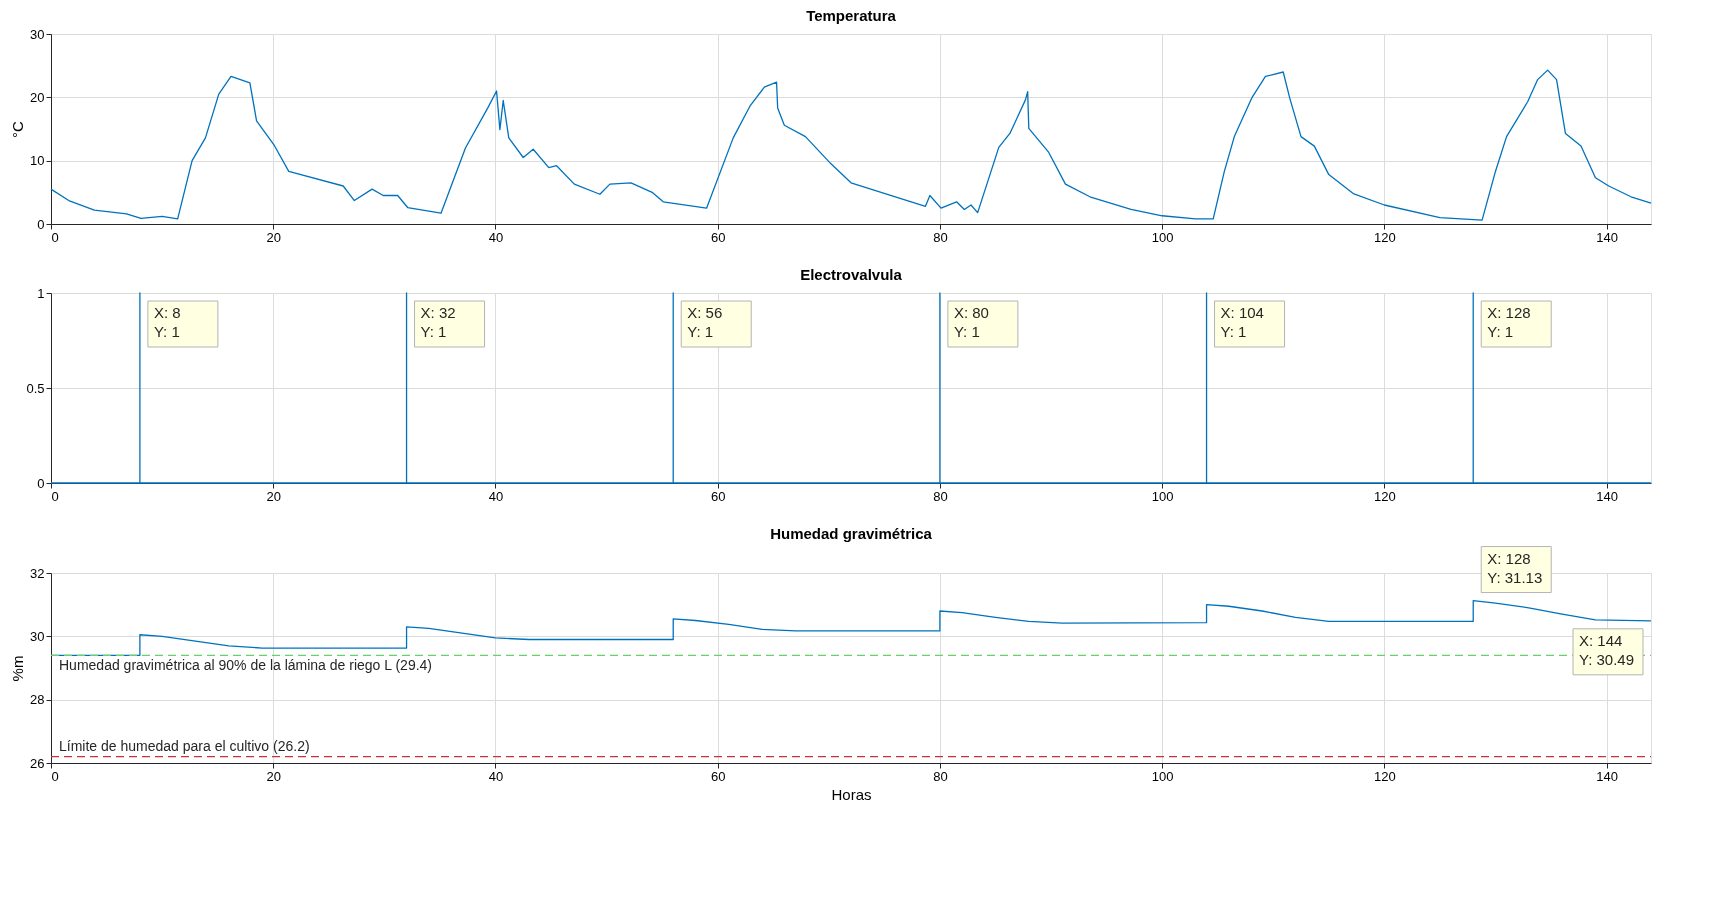 This screenshot has height=920, width=1716. I want to click on x-axis-title: Horas, so click(851, 794).